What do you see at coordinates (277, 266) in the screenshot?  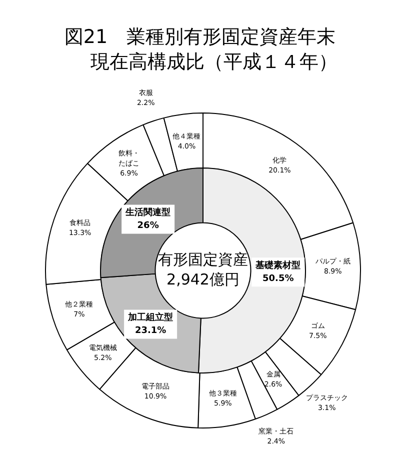 I see `slice-label: 基礎素材型` at bounding box center [277, 266].